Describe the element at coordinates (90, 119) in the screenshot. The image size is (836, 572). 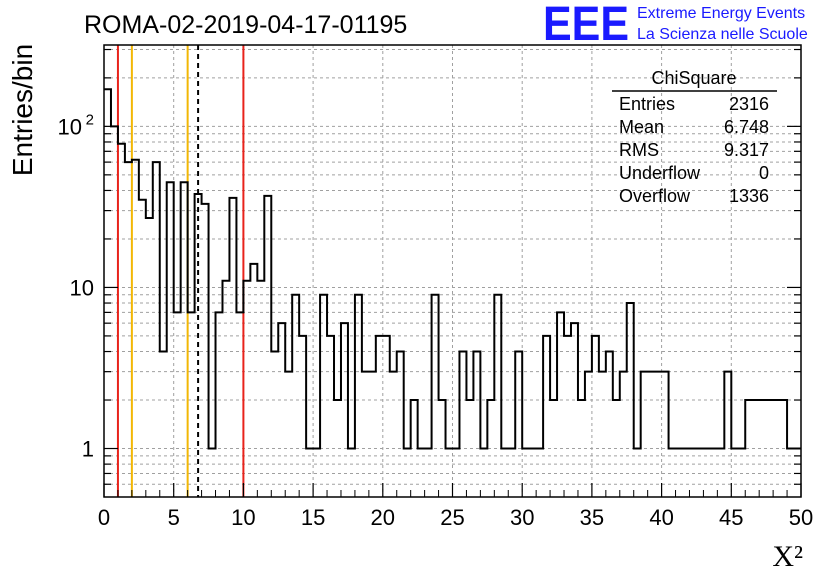
I see `y-tick-label-exponent: 2` at that location.